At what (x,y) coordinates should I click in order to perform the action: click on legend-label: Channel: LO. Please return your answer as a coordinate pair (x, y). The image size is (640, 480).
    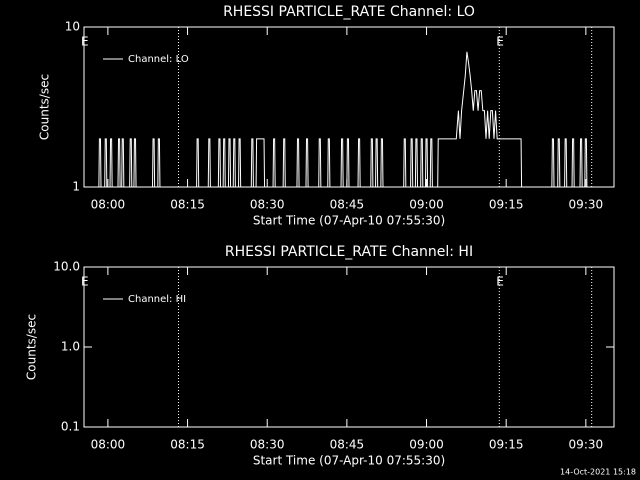
    Looking at the image, I should click on (158, 59).